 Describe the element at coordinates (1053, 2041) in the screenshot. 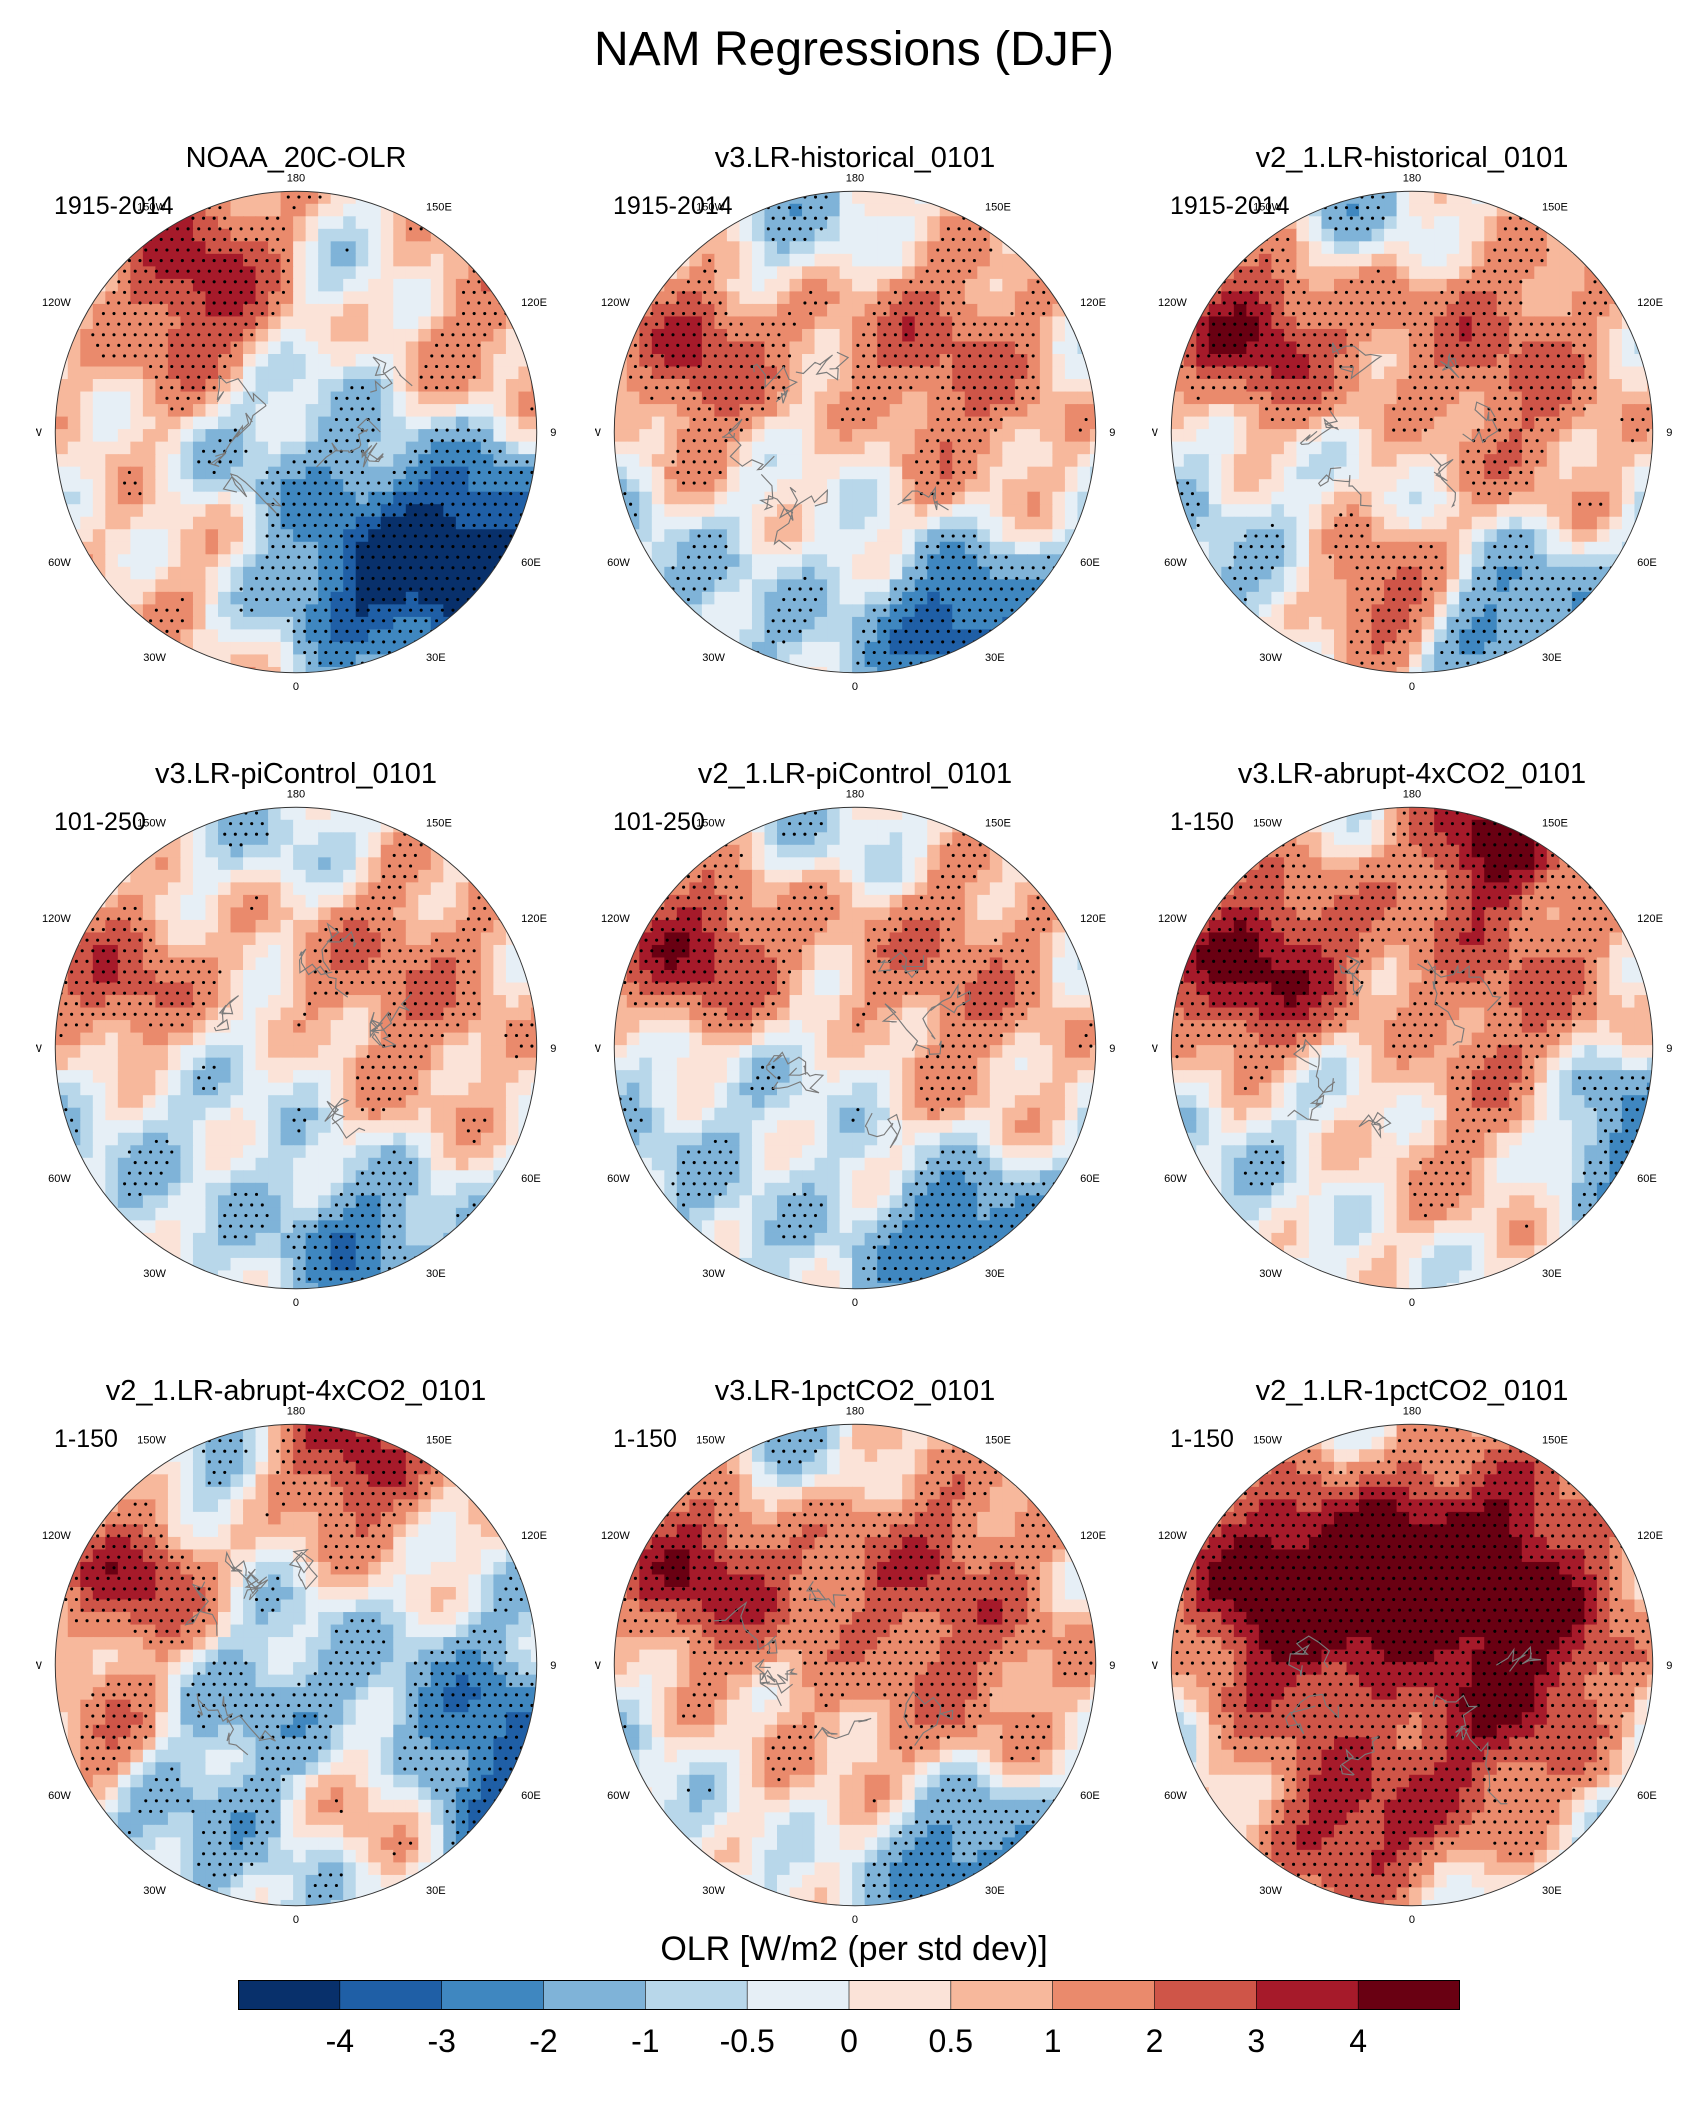

I see `colorbar-tick-label: 1` at that location.